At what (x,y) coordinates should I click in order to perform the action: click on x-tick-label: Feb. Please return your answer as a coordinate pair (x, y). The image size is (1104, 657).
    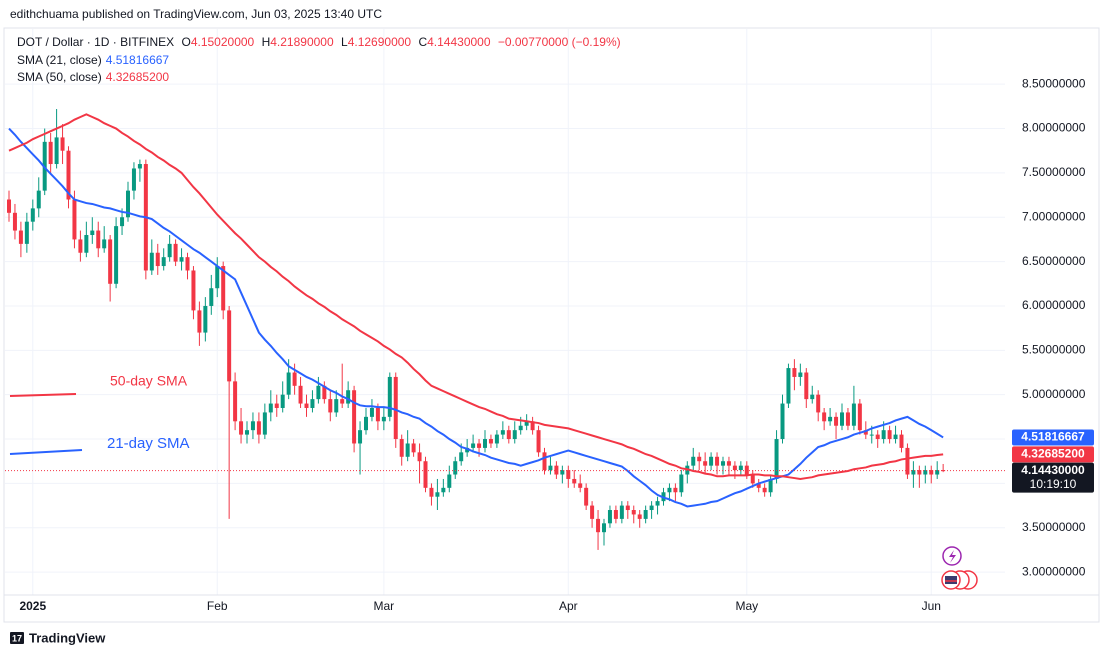
    Looking at the image, I should click on (217, 606).